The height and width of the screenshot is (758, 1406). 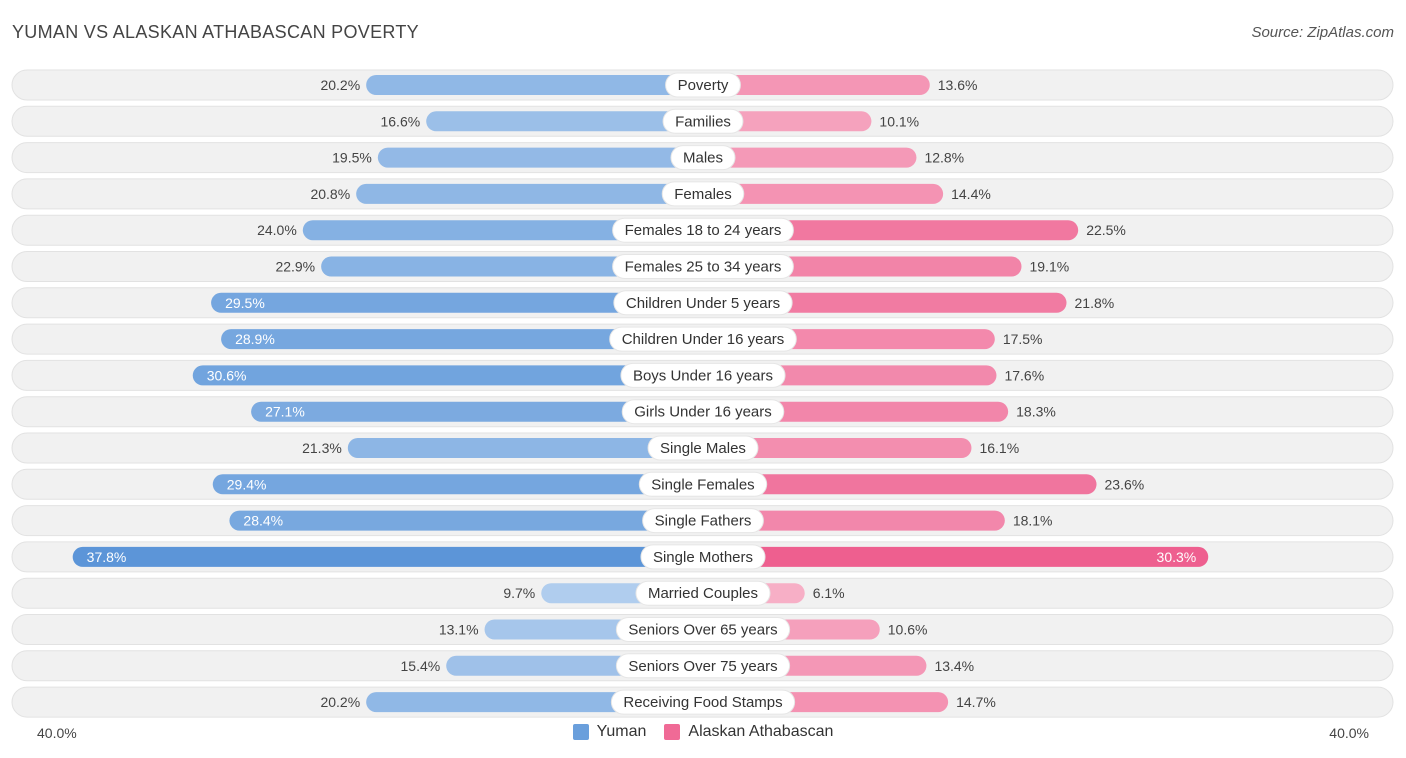 What do you see at coordinates (352, 158) in the screenshot?
I see `value-label-yuman: 19.5%` at bounding box center [352, 158].